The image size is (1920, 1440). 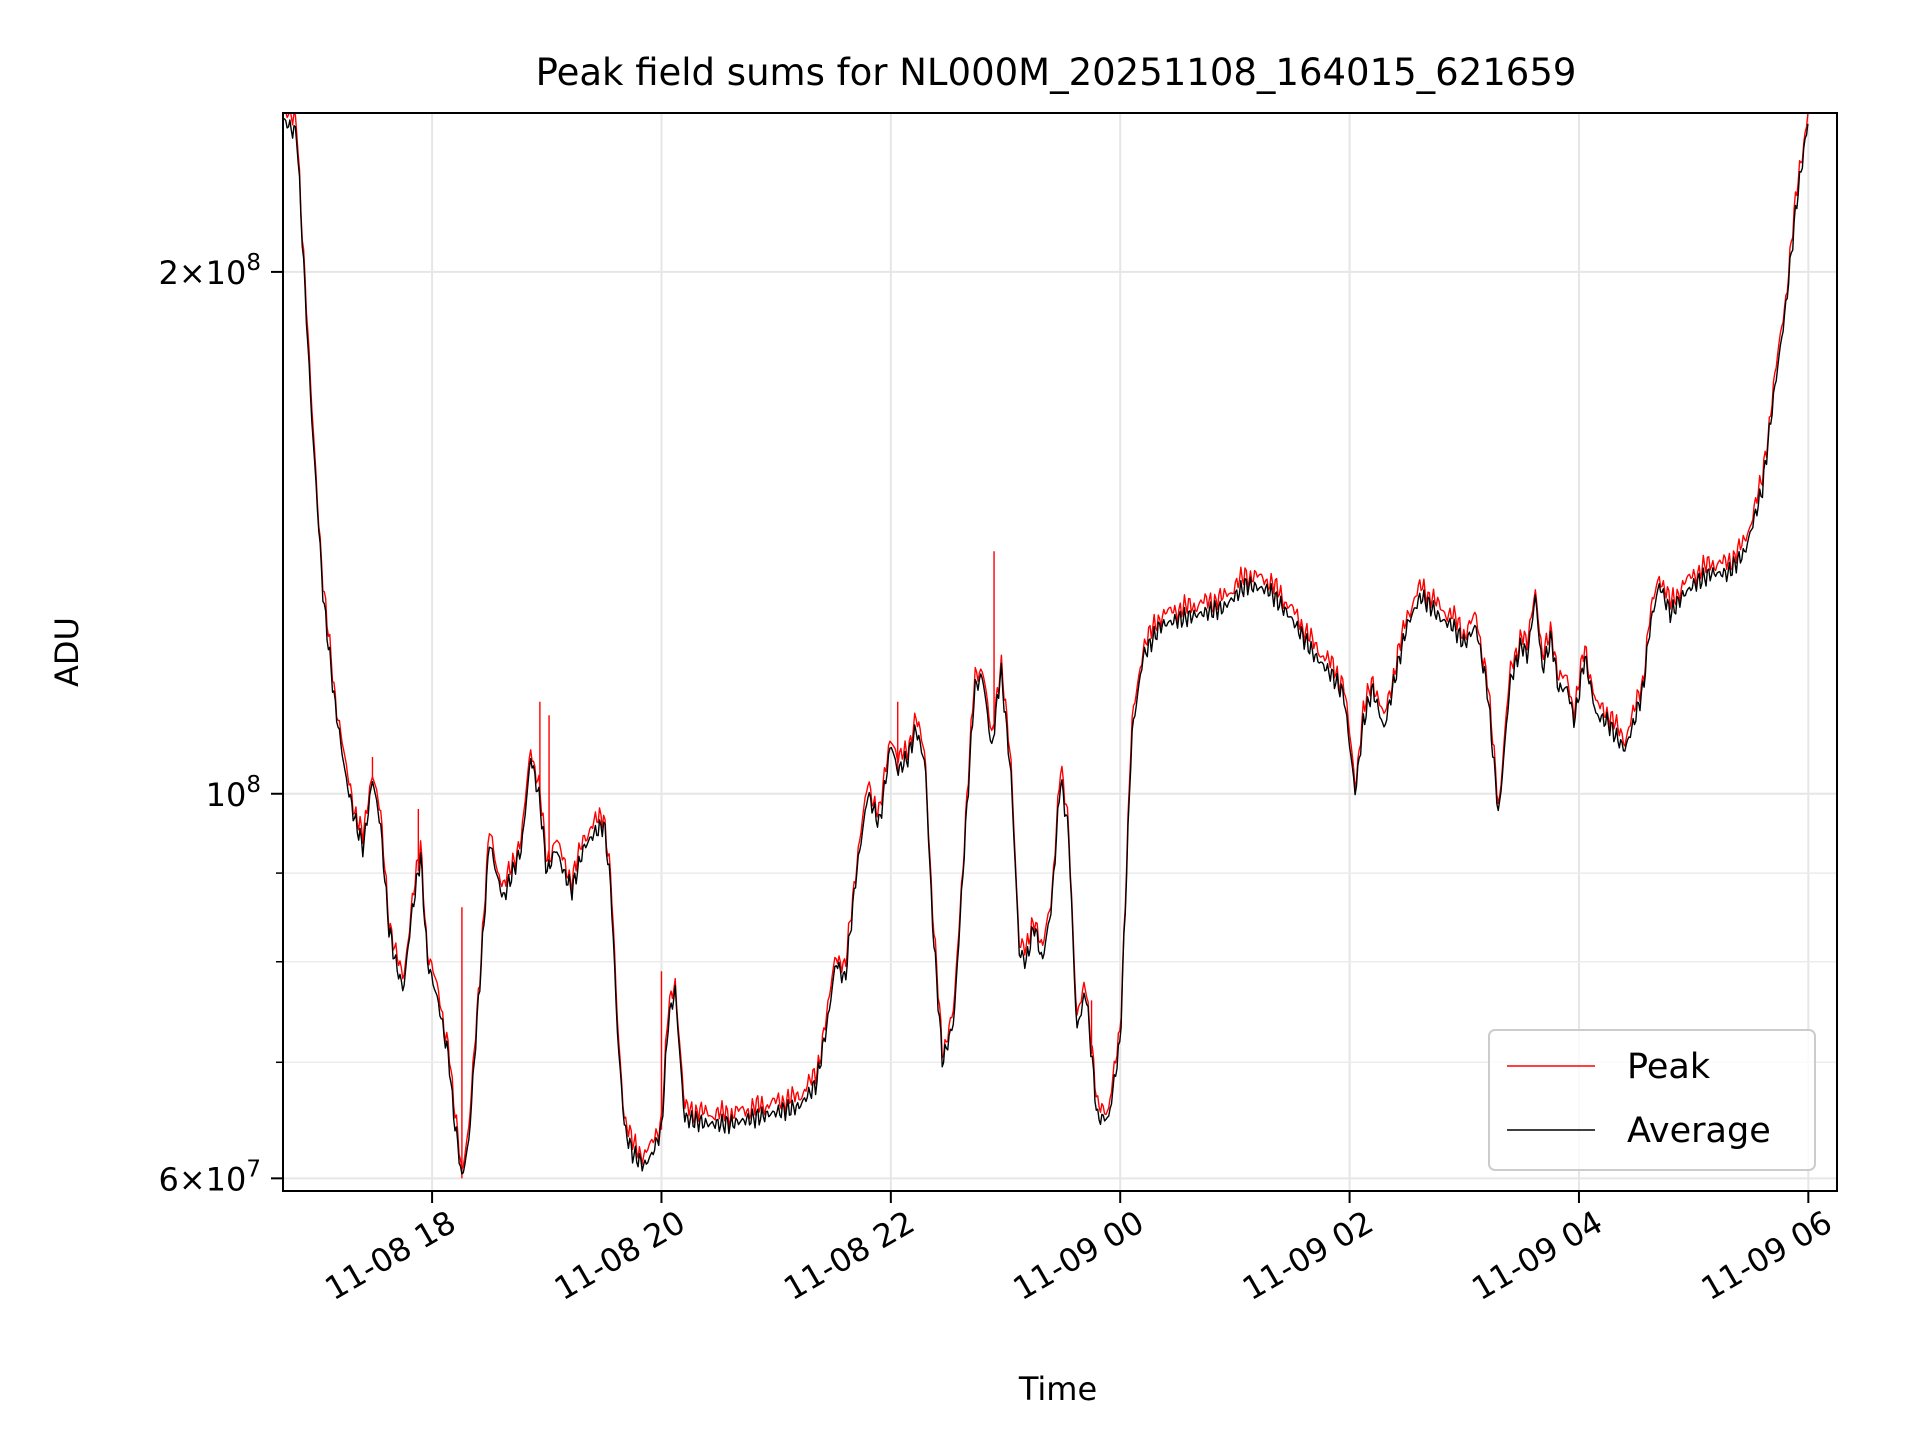 I want to click on y-tick-label: 2×108, so click(x=209, y=271).